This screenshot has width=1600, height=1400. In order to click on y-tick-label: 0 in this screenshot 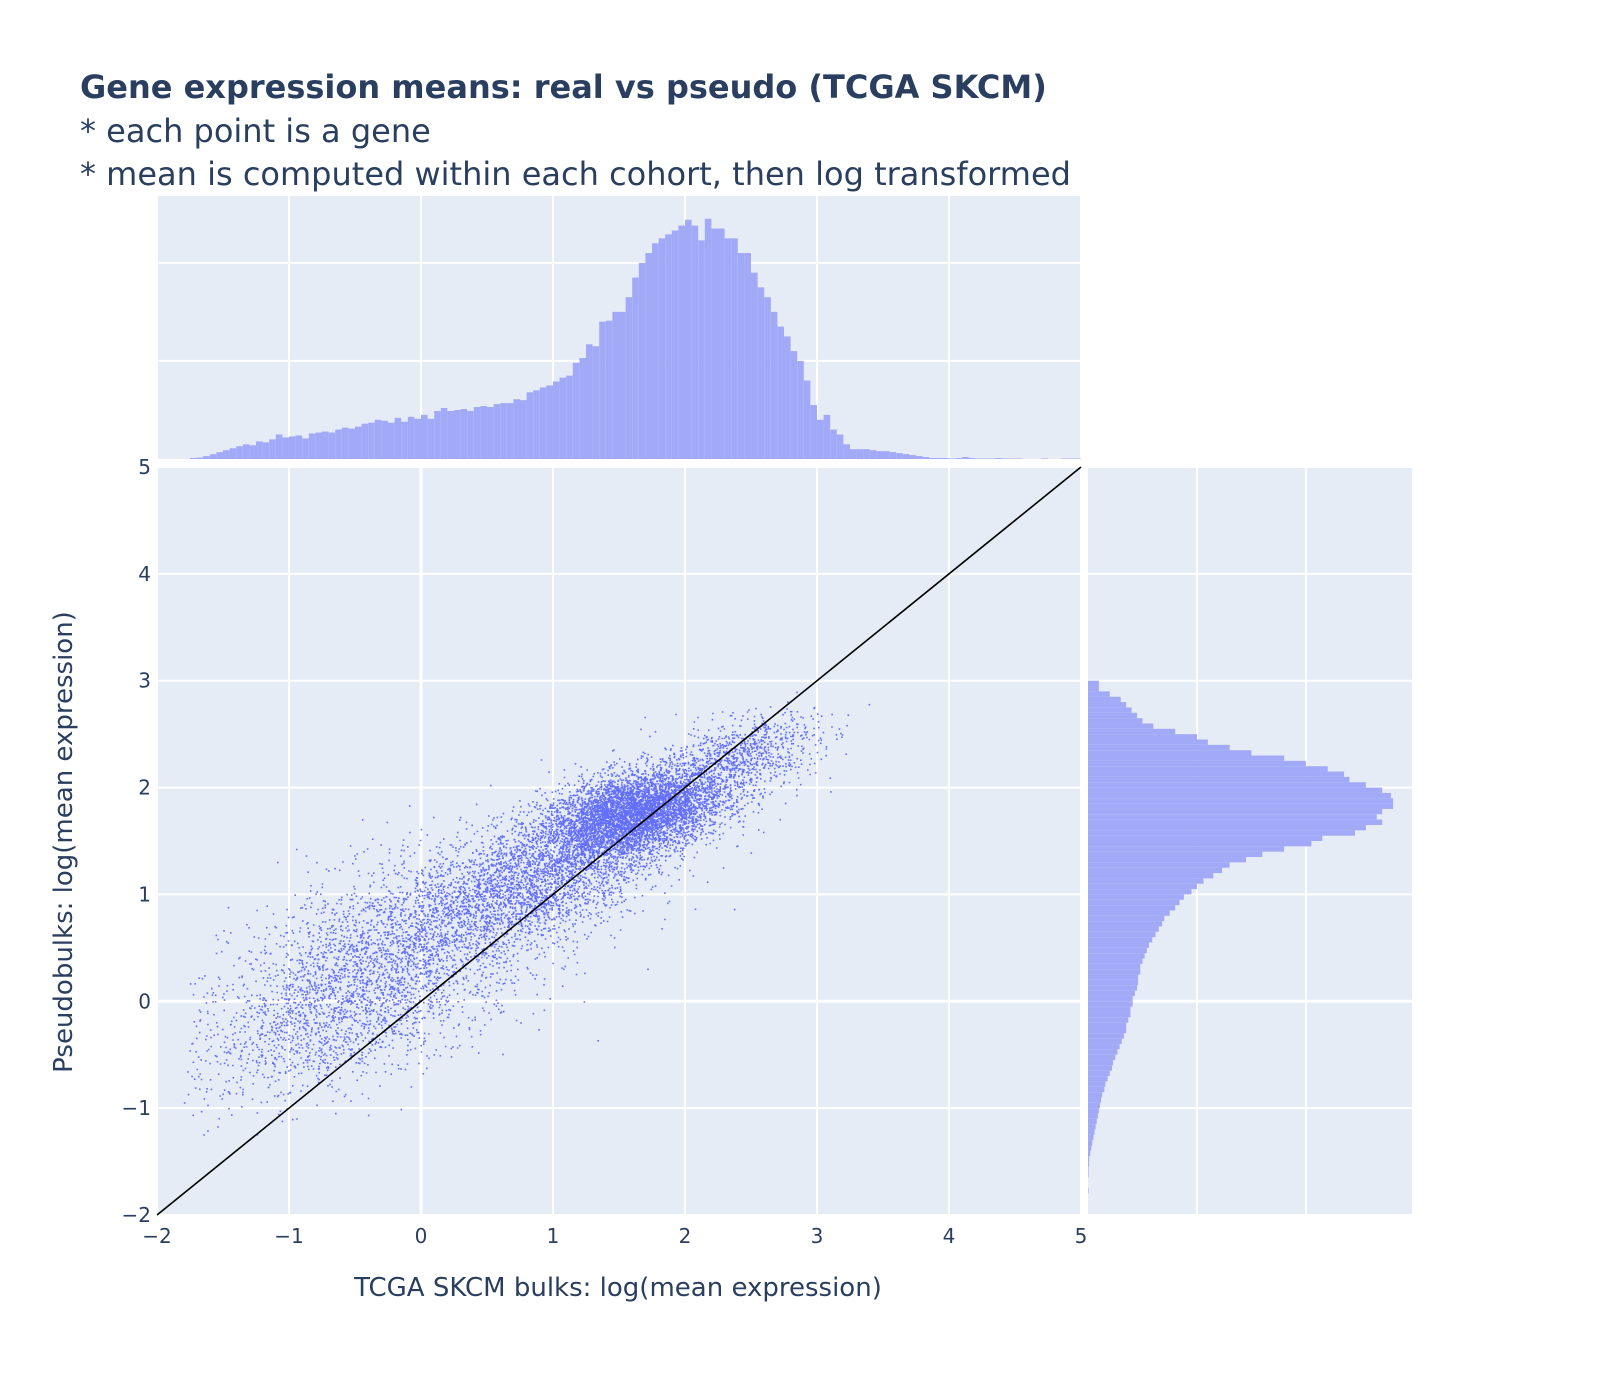, I will do `click(144, 1001)`.